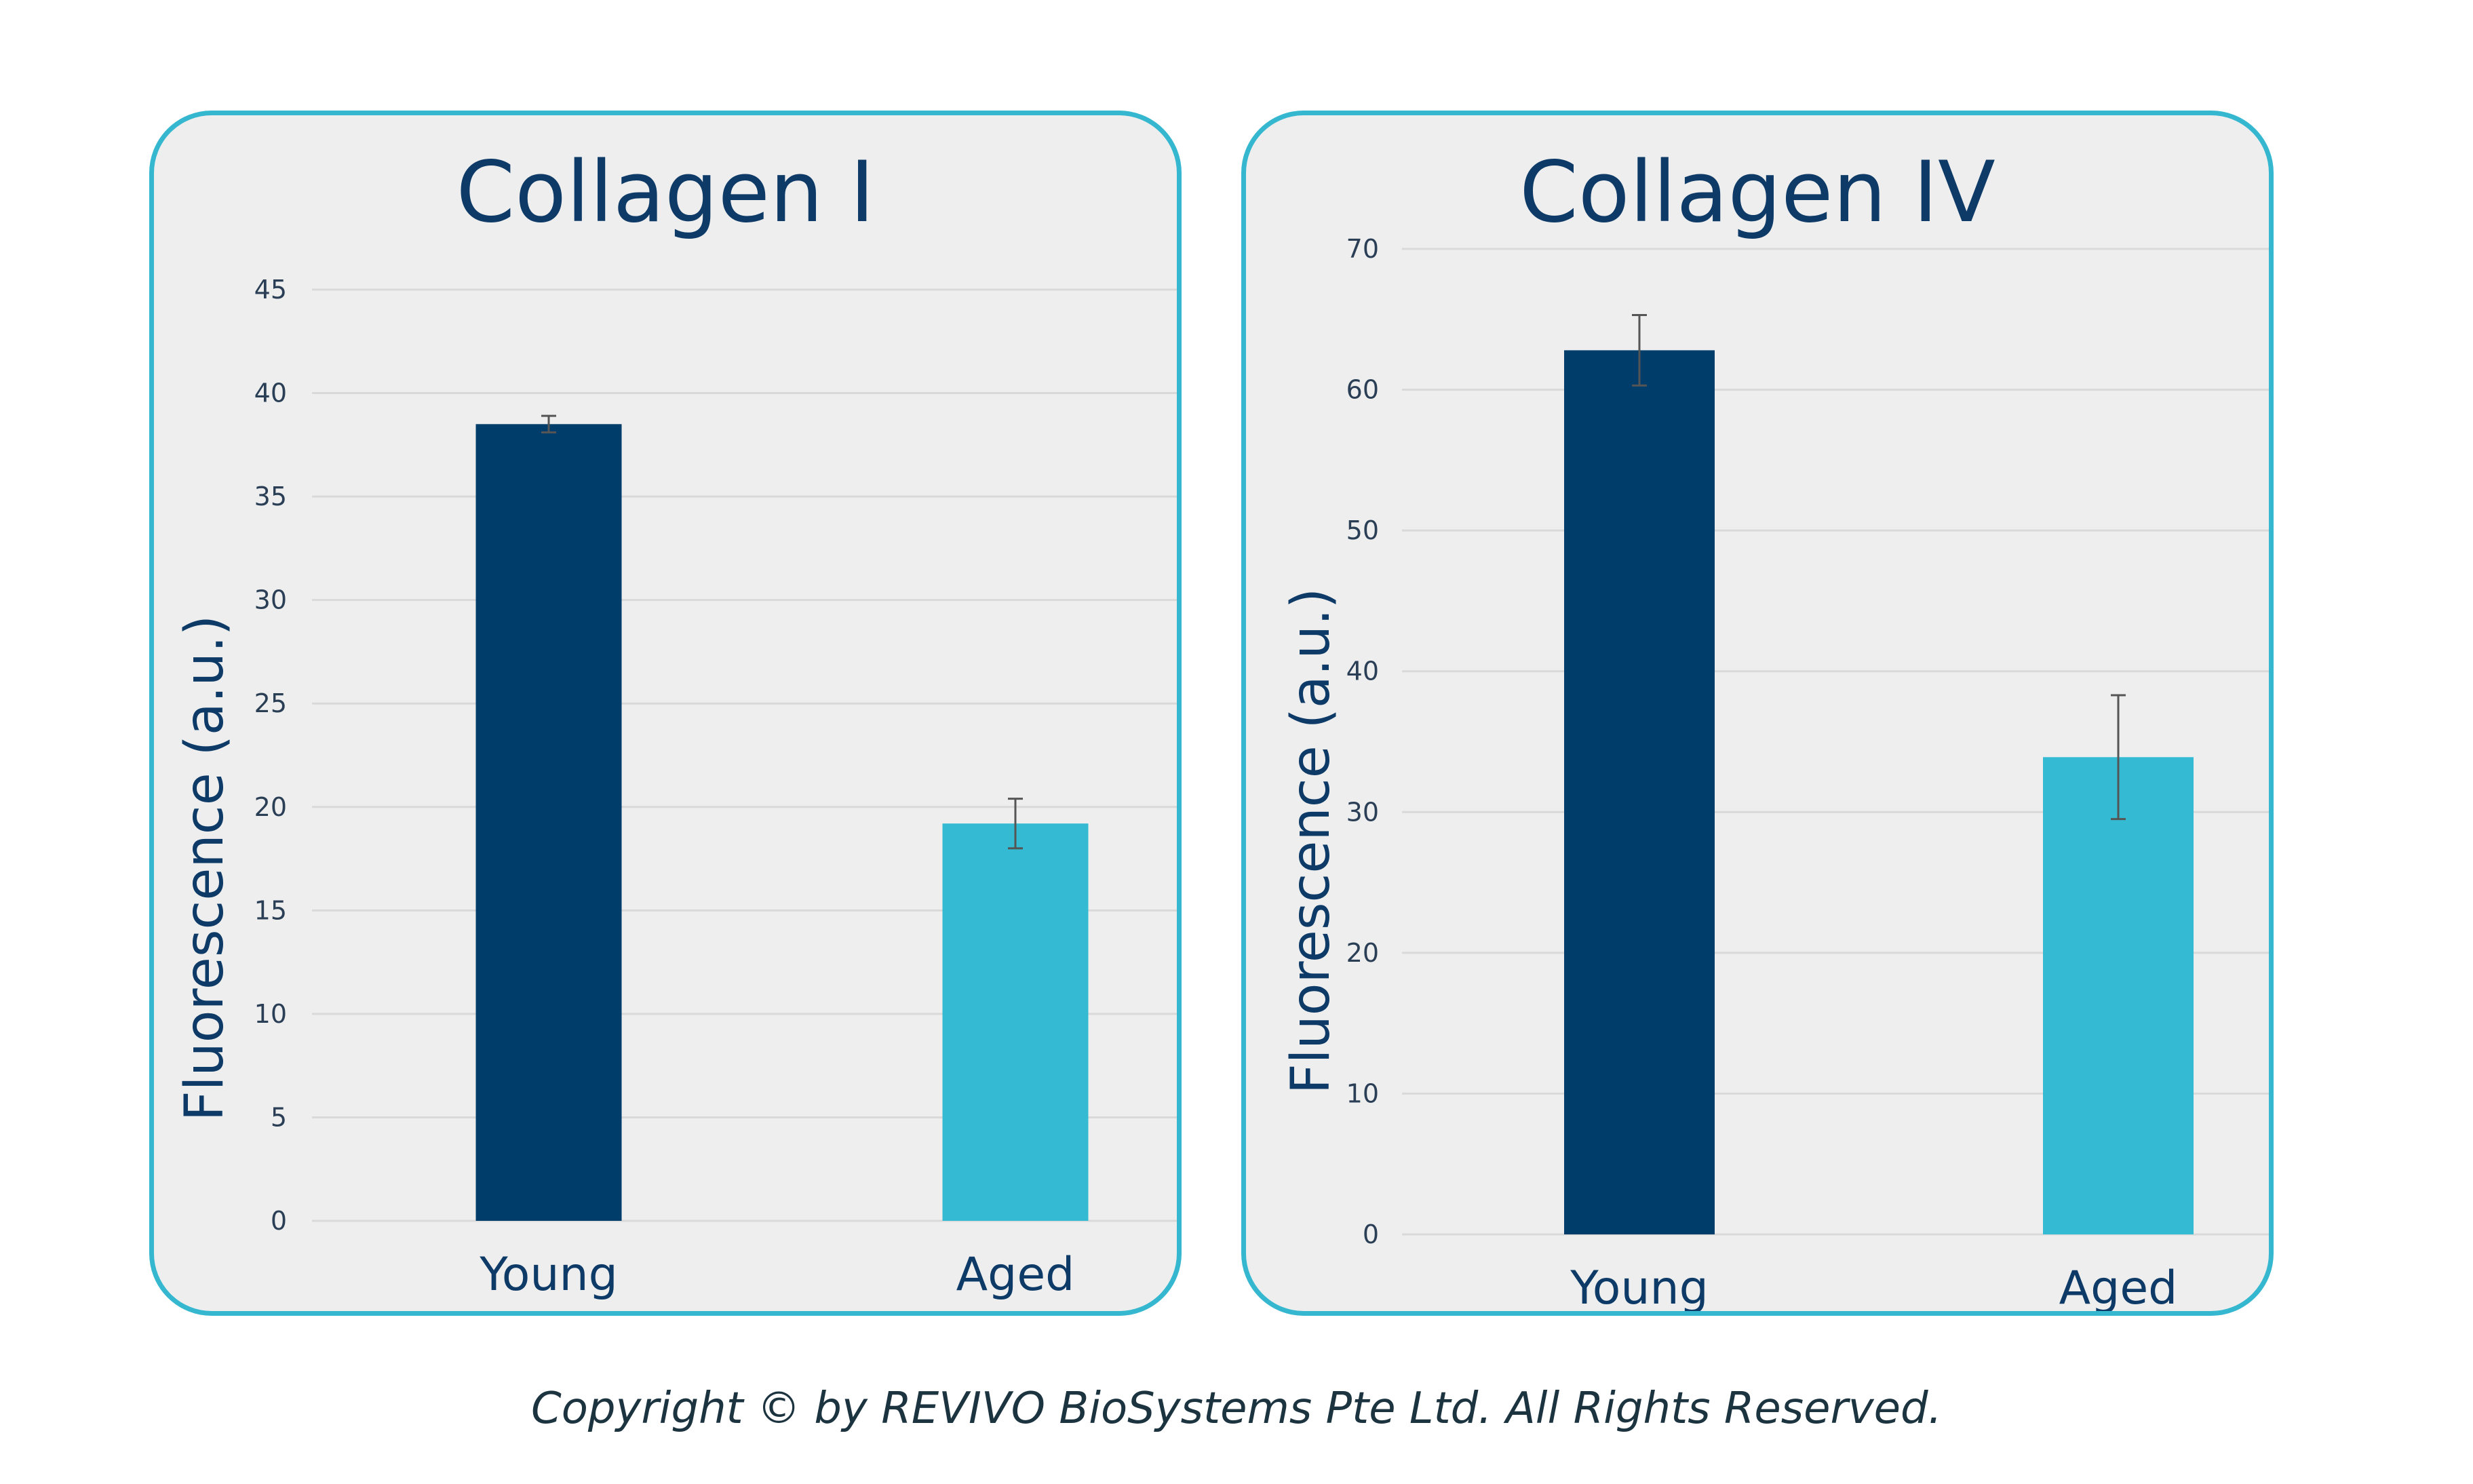  I want to click on chart-title: Collagen IV, so click(1757, 192).